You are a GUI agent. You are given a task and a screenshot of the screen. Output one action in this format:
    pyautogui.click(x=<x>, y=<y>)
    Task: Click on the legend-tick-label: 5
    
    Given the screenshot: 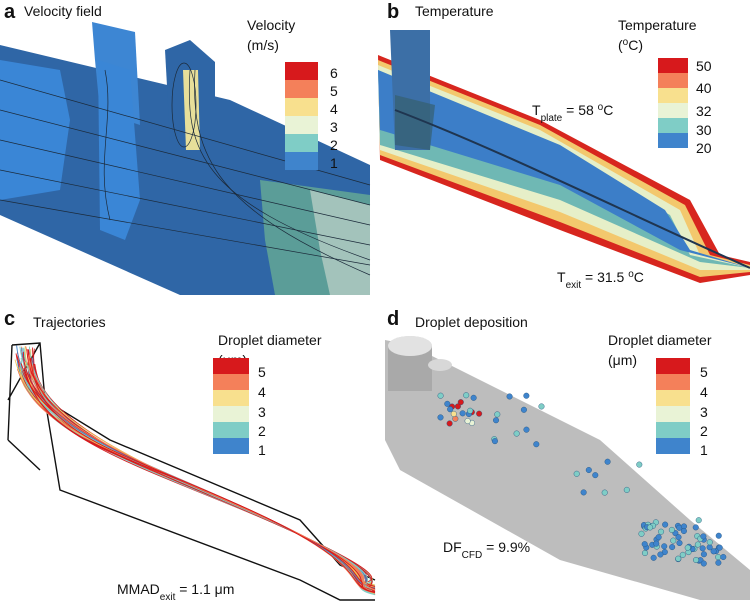 What is the action you would take?
    pyautogui.click(x=704, y=372)
    